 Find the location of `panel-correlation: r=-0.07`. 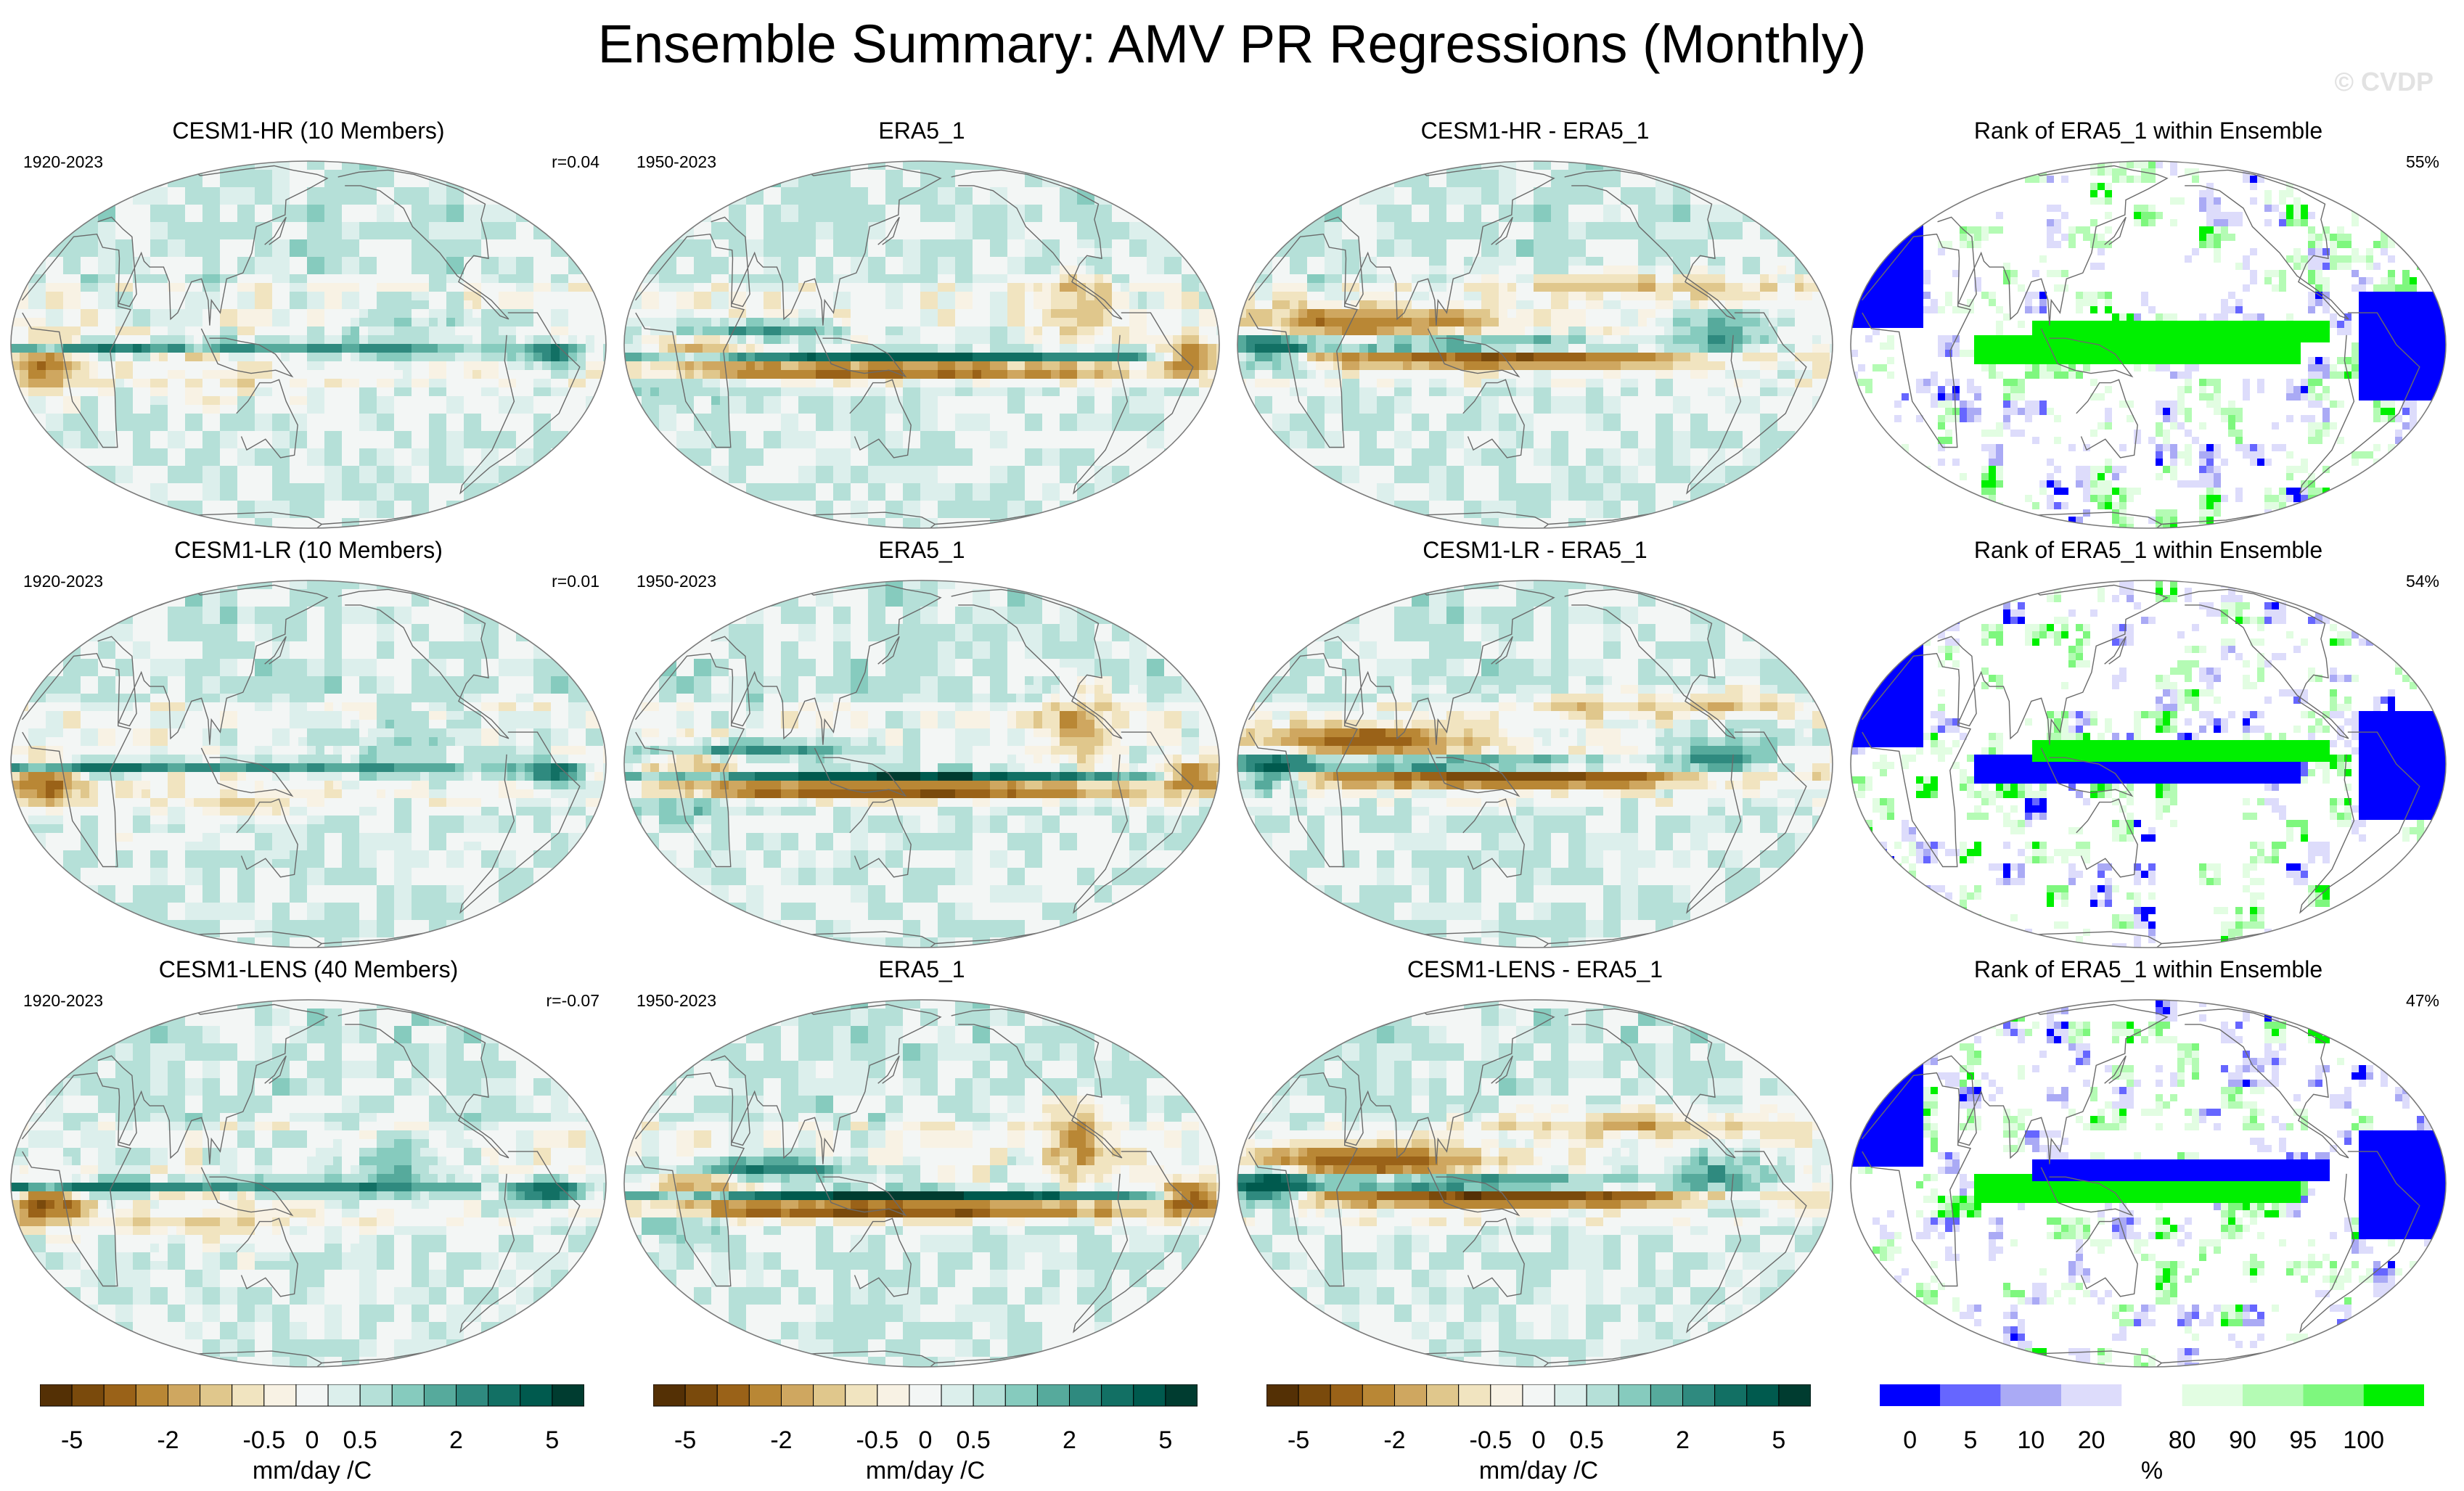

panel-correlation: r=-0.07 is located at coordinates (572, 1001).